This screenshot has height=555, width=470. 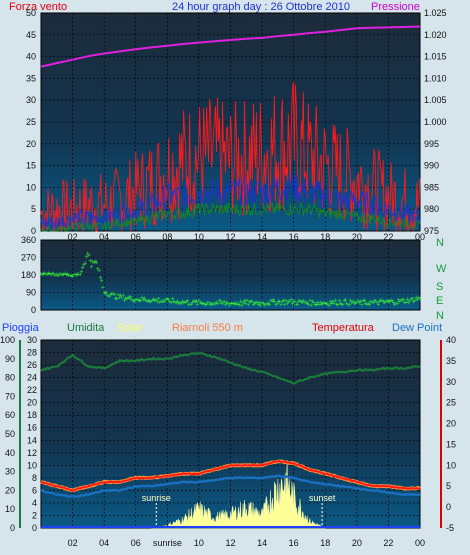 I want to click on time-tick-label: 22, so click(x=388, y=237).